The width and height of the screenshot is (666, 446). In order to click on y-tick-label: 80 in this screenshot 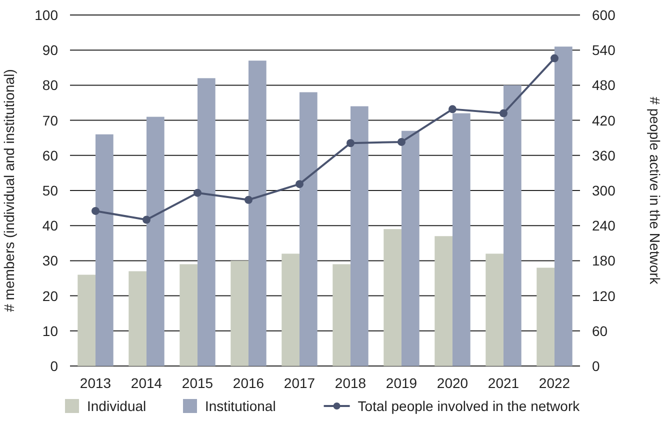, I will do `click(50, 85)`.